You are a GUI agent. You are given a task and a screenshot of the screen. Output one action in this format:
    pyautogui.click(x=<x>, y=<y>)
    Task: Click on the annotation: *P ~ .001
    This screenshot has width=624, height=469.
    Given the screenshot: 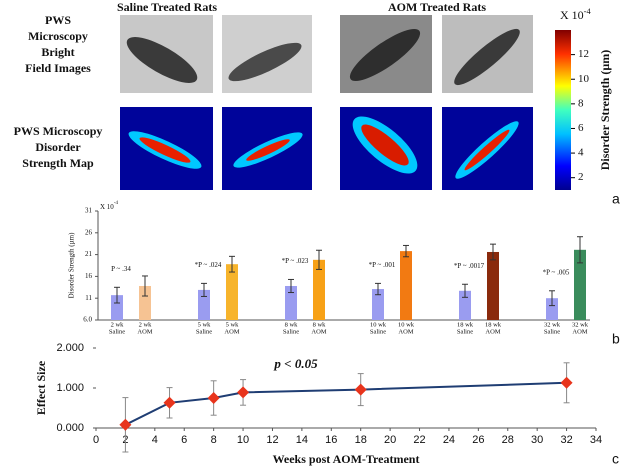 What is the action you would take?
    pyautogui.click(x=382, y=265)
    